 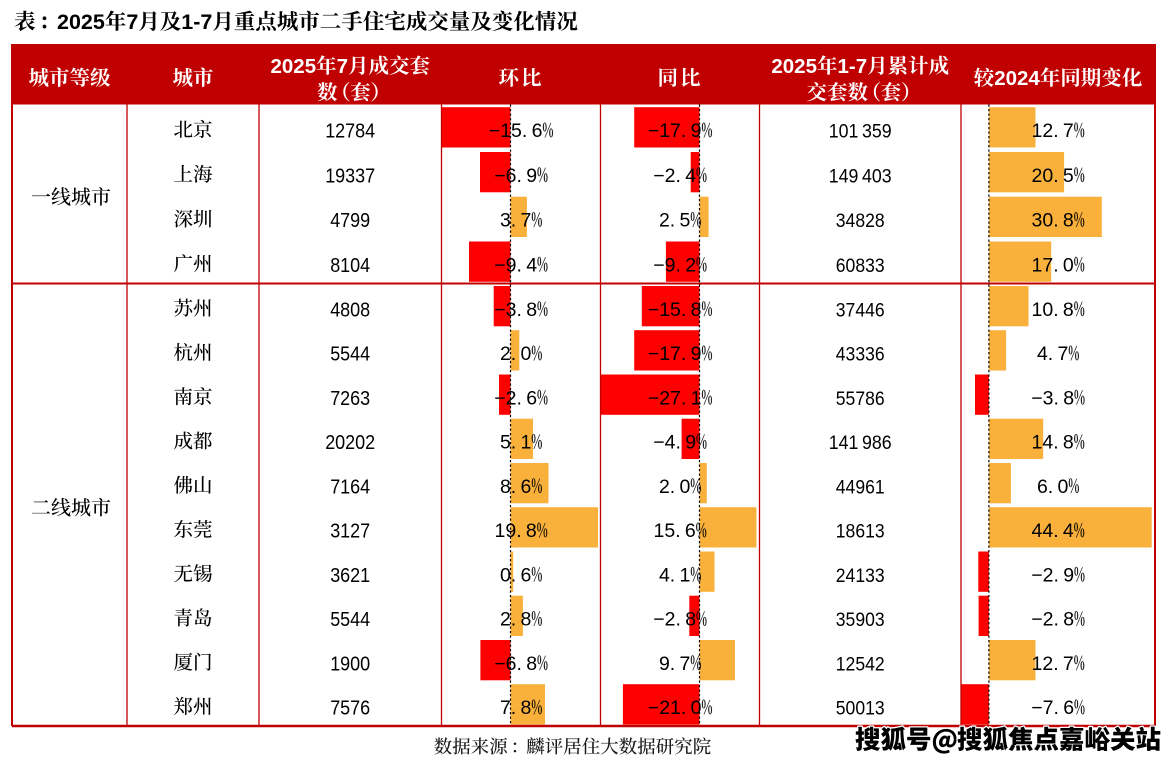 I want to click on svg-text: 141 986, so click(x=860, y=443).